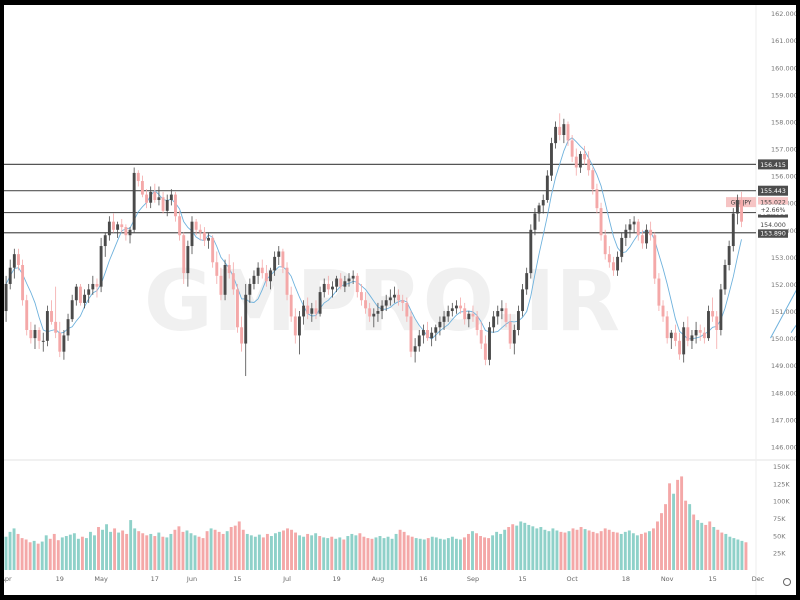  What do you see at coordinates (783, 14) in the screenshot?
I see `price-tick-label: 162.000` at bounding box center [783, 14].